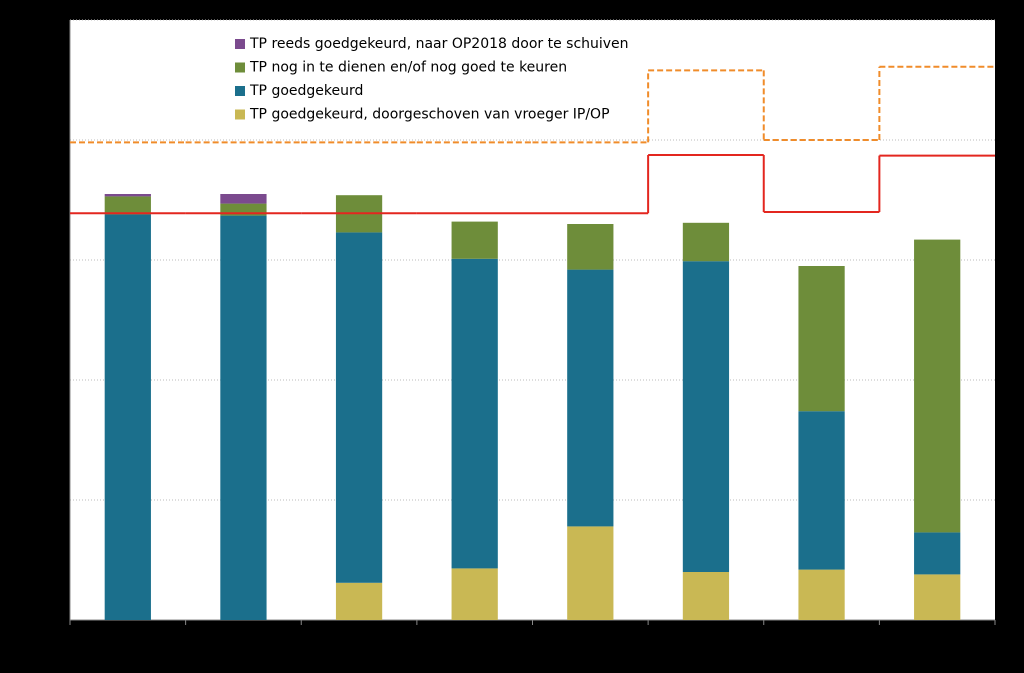 The height and width of the screenshot is (673, 1024). I want to click on y-tick-label: 5, so click(57, 20).